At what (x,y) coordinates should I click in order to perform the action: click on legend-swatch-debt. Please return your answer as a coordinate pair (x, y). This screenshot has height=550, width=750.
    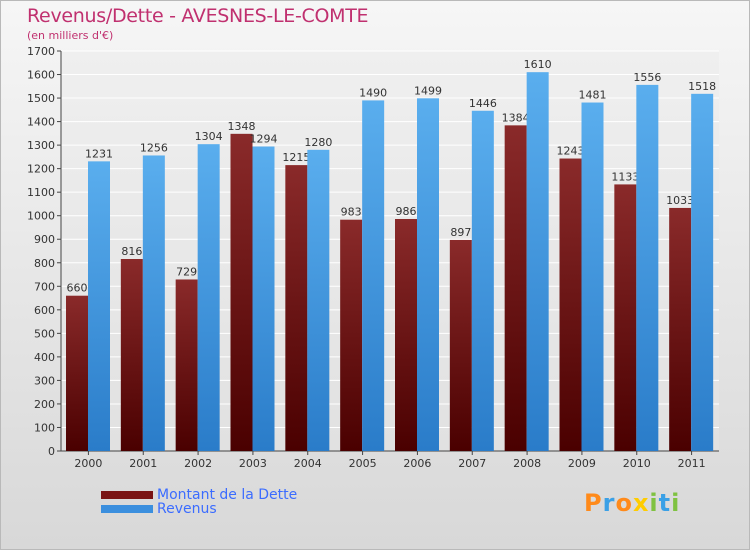
    Looking at the image, I should click on (127, 495).